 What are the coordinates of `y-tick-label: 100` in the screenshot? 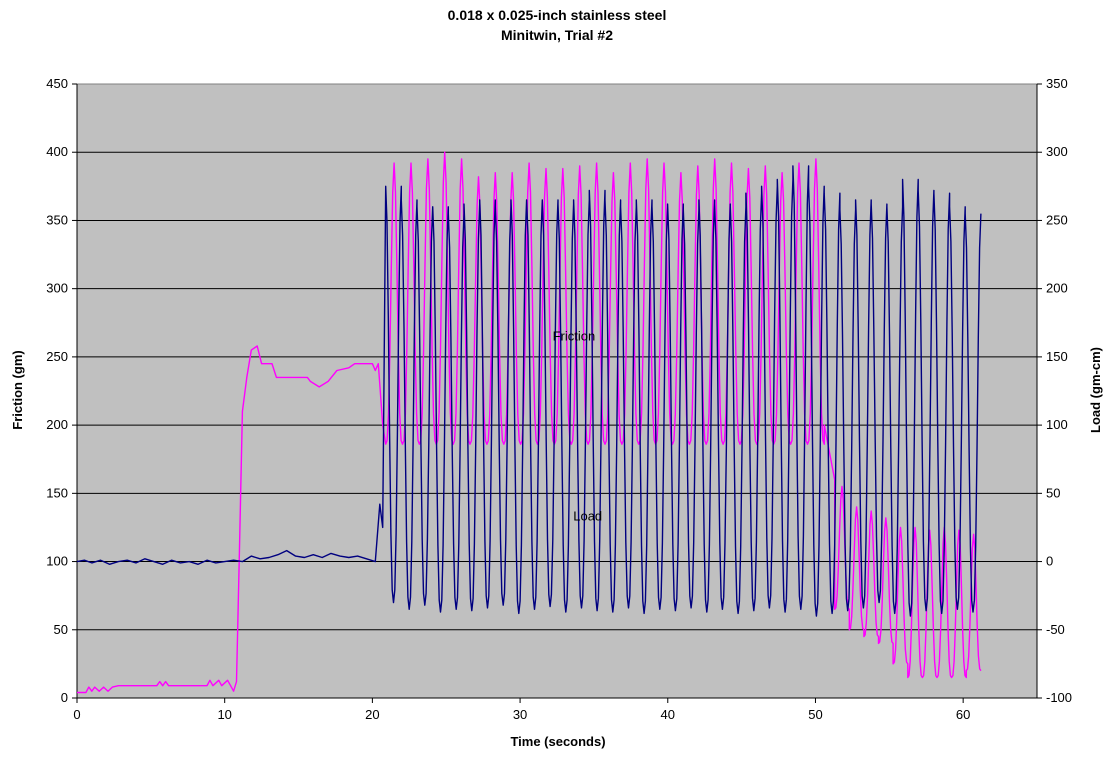 It's located at (57, 561).